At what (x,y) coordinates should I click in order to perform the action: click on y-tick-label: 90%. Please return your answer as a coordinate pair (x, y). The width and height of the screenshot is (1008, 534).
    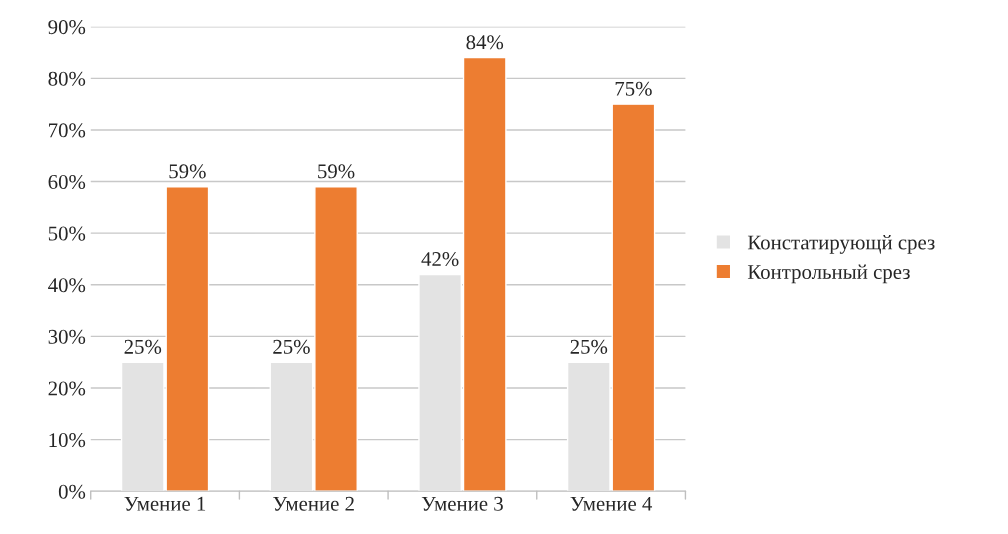
    Looking at the image, I should click on (67, 27).